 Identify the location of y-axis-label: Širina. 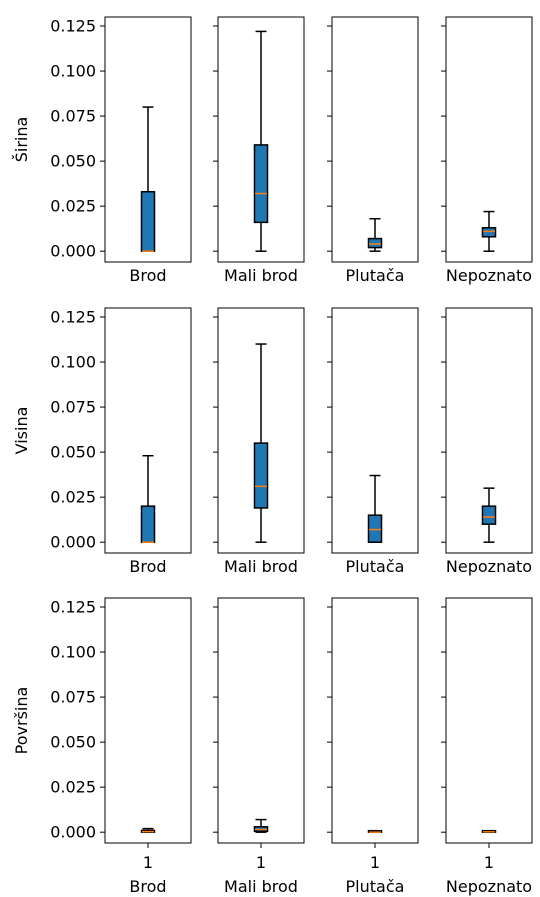
(21, 140).